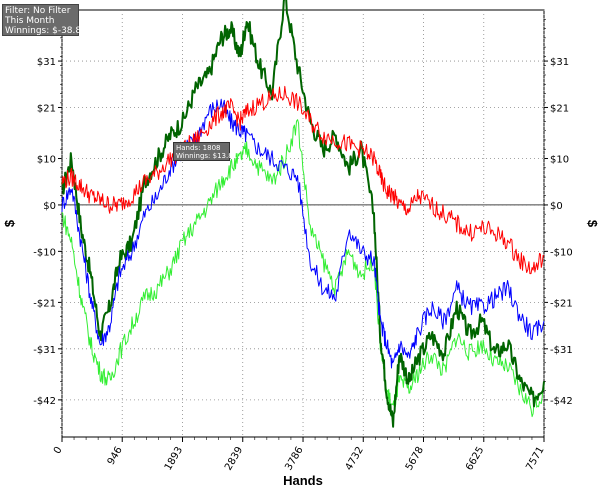  Describe the element at coordinates (592, 224) in the screenshot. I see `y-axis-title-right: $` at that location.